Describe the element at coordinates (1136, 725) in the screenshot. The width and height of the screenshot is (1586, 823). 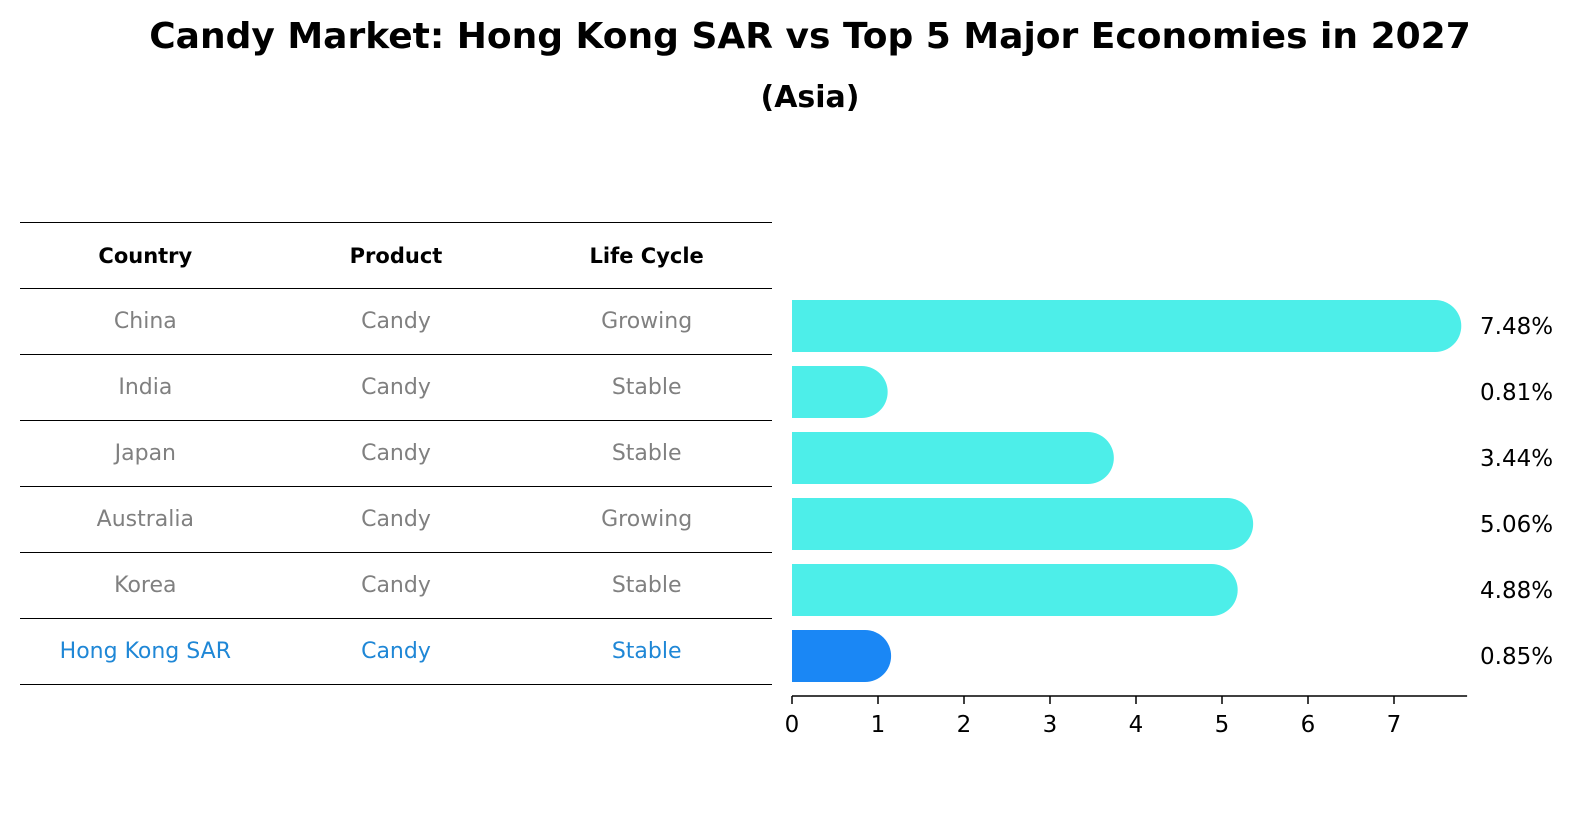
I see `x-tick-label: 4` at that location.